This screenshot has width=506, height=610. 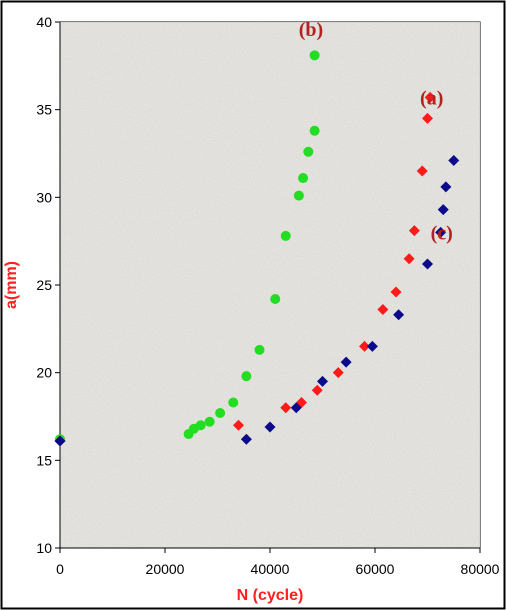 What do you see at coordinates (60, 569) in the screenshot?
I see `x-tick-label: 0` at bounding box center [60, 569].